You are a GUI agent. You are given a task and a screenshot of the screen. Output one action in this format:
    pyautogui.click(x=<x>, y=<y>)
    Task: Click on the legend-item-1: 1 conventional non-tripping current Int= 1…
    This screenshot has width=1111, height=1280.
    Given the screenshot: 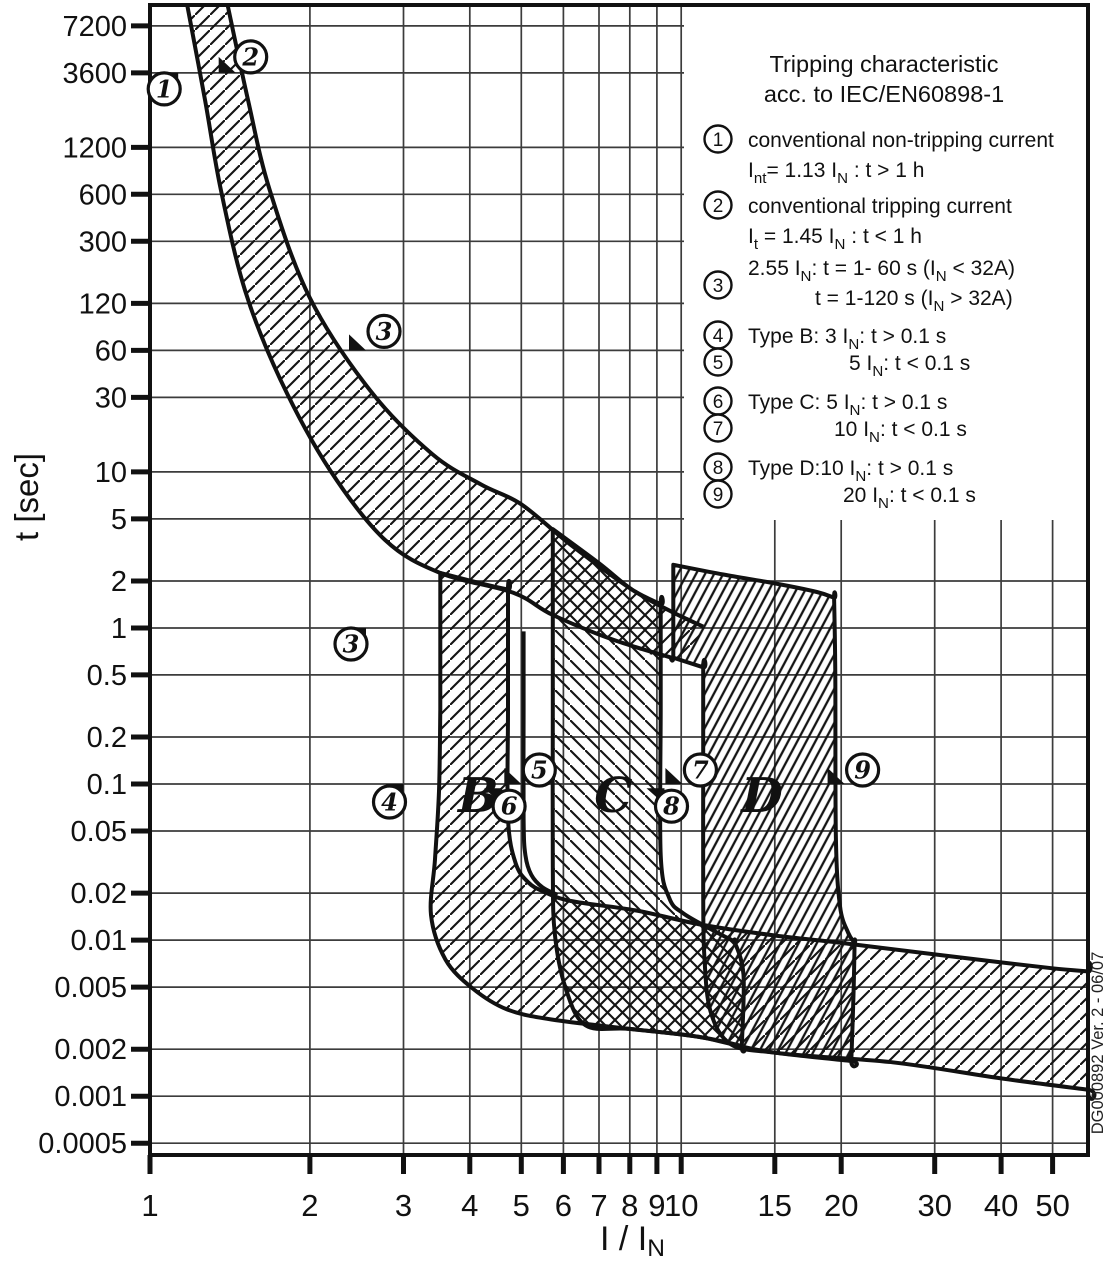 What is the action you would take?
    pyautogui.click(x=878, y=155)
    